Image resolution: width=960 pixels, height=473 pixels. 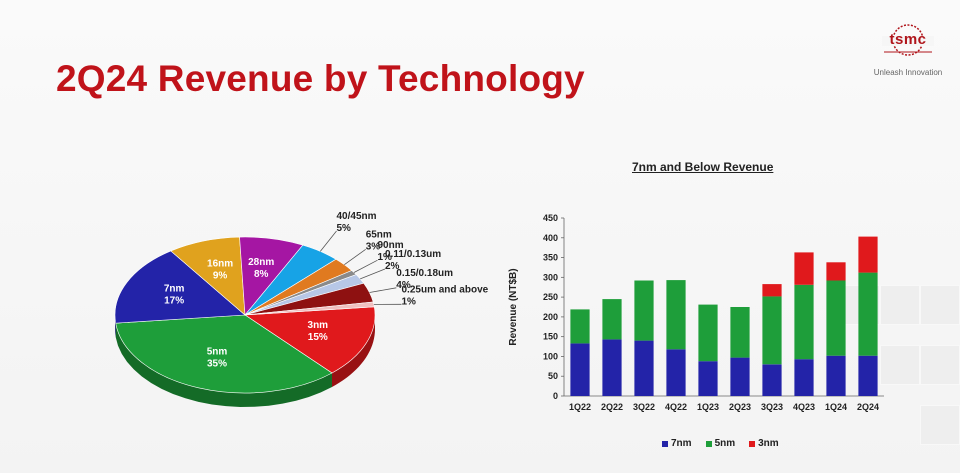 I want to click on legend-item-3nm: 3nm, so click(x=764, y=443).